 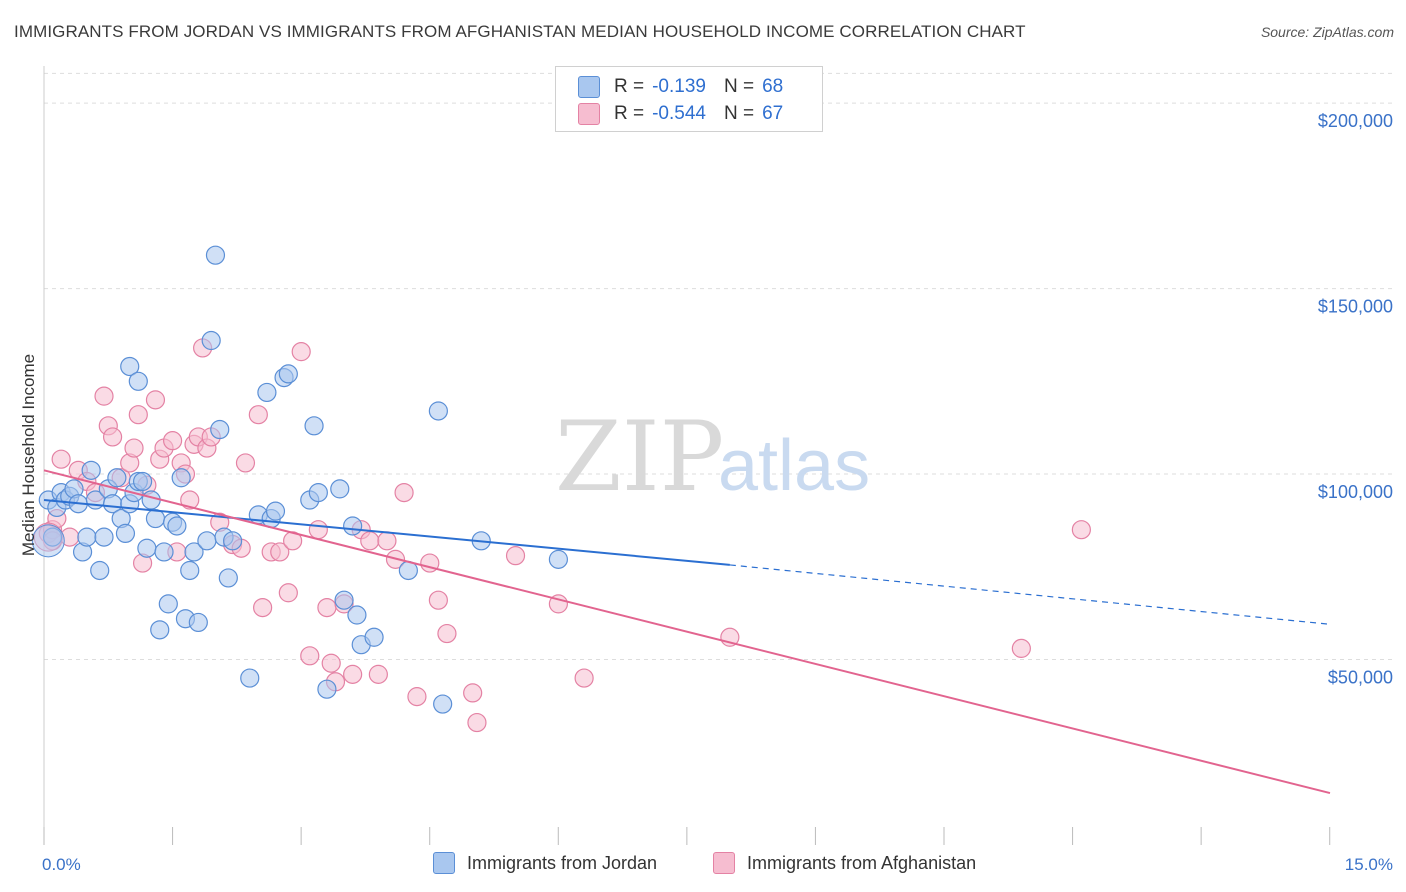 I want to click on y-axis-label: Median Household Income, so click(x=28, y=455).